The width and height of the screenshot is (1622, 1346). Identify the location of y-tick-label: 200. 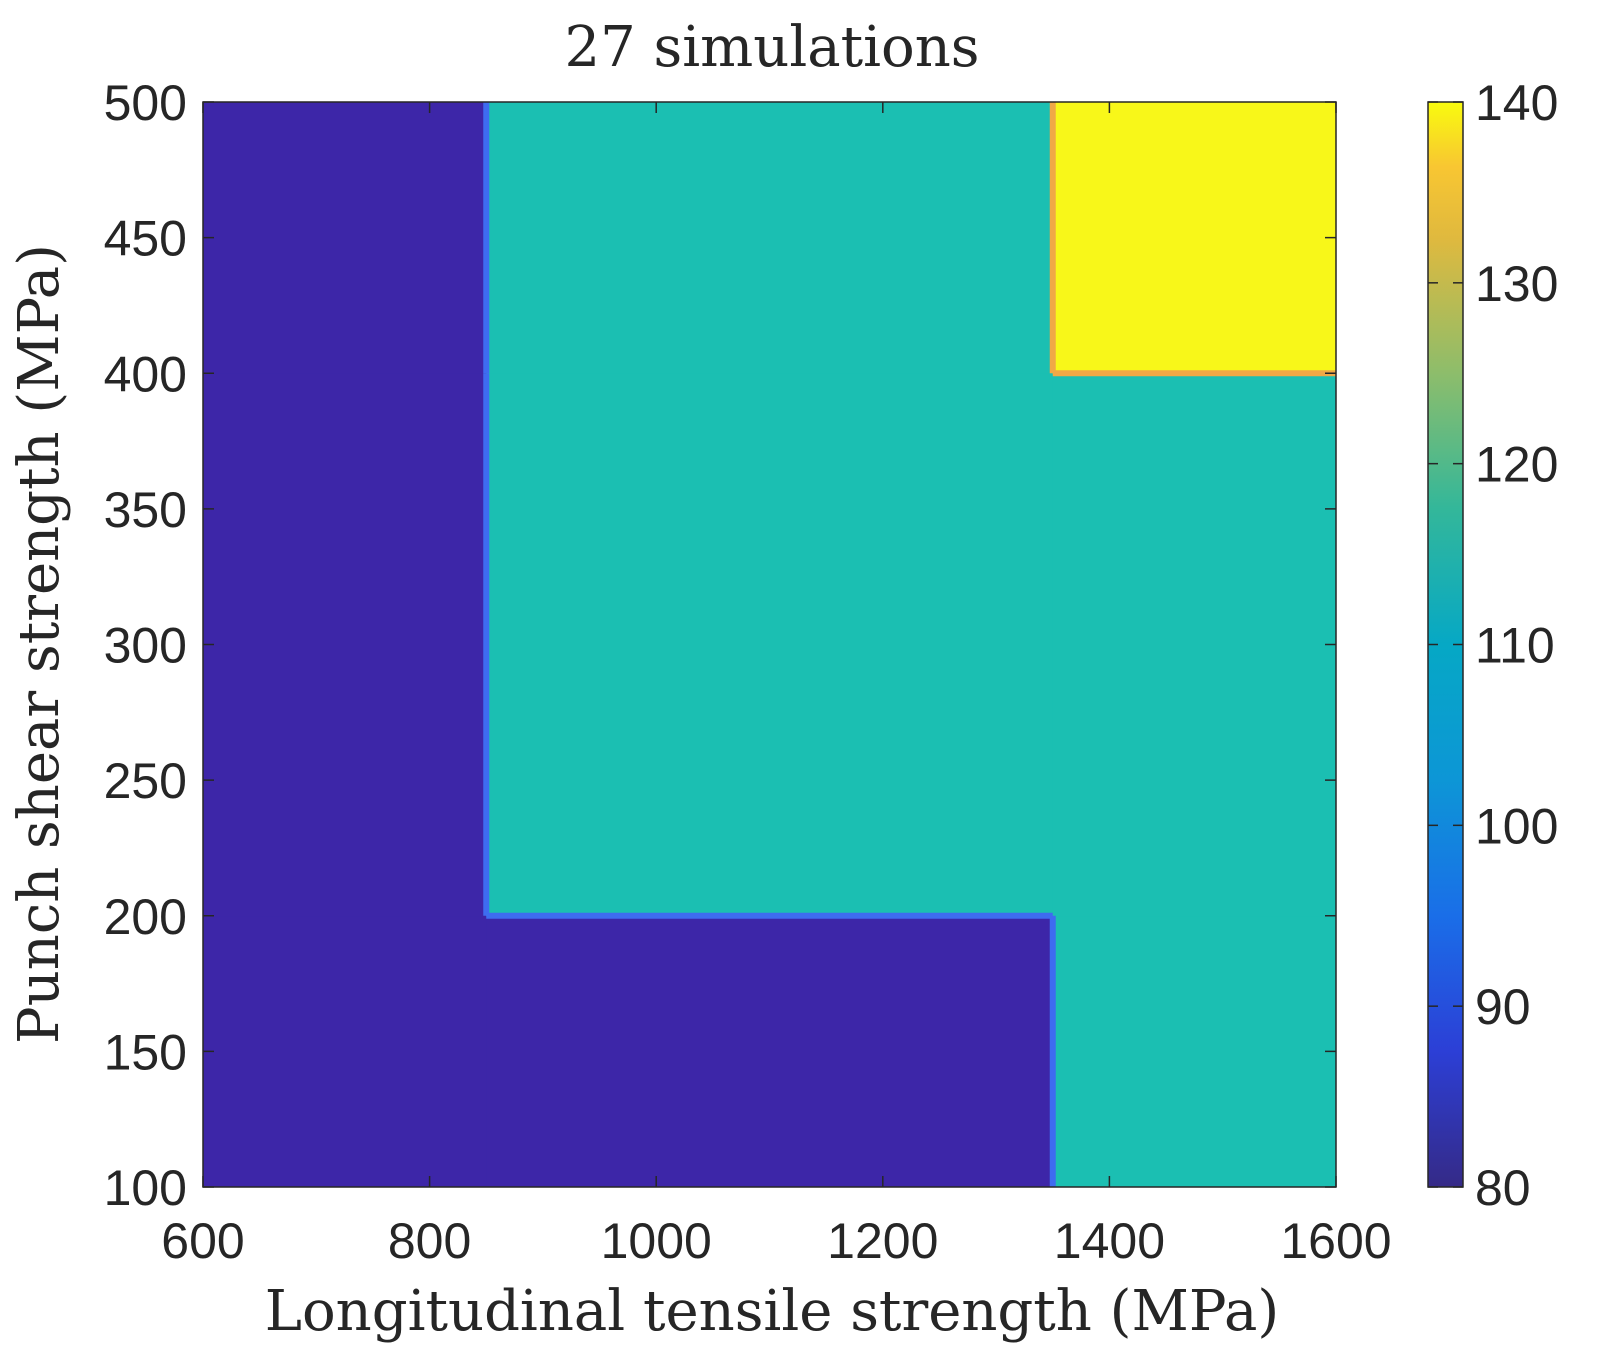
(145, 917).